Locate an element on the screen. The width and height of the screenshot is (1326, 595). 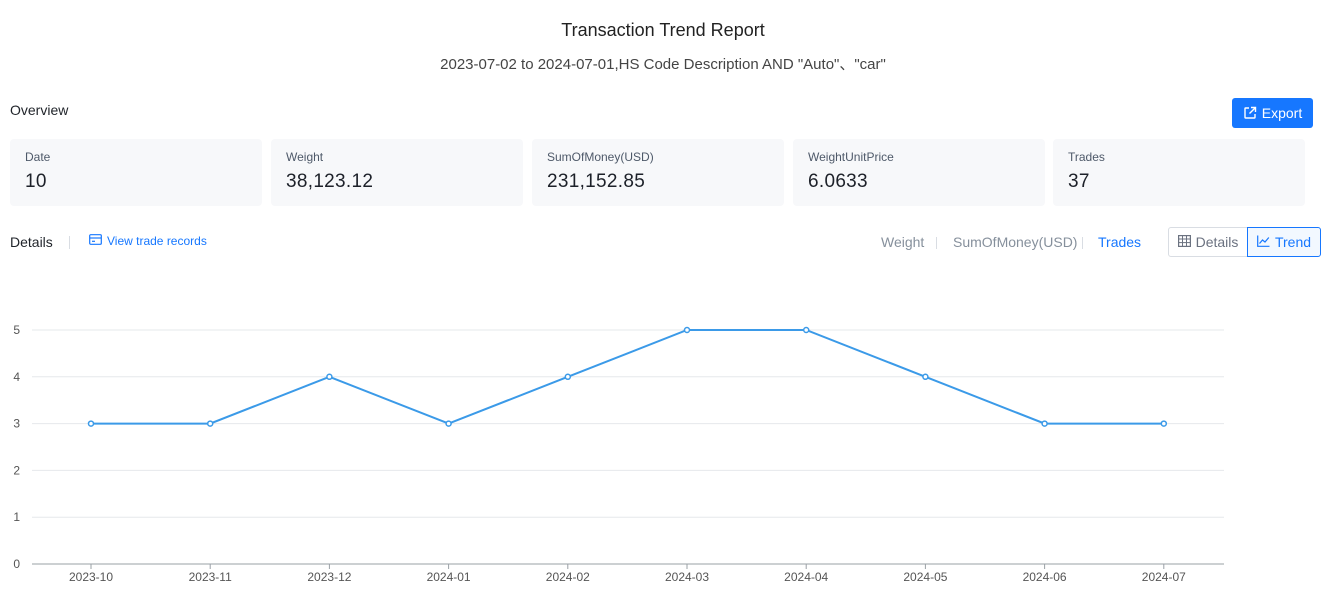
export-button: Export is located at coordinates (1272, 113).